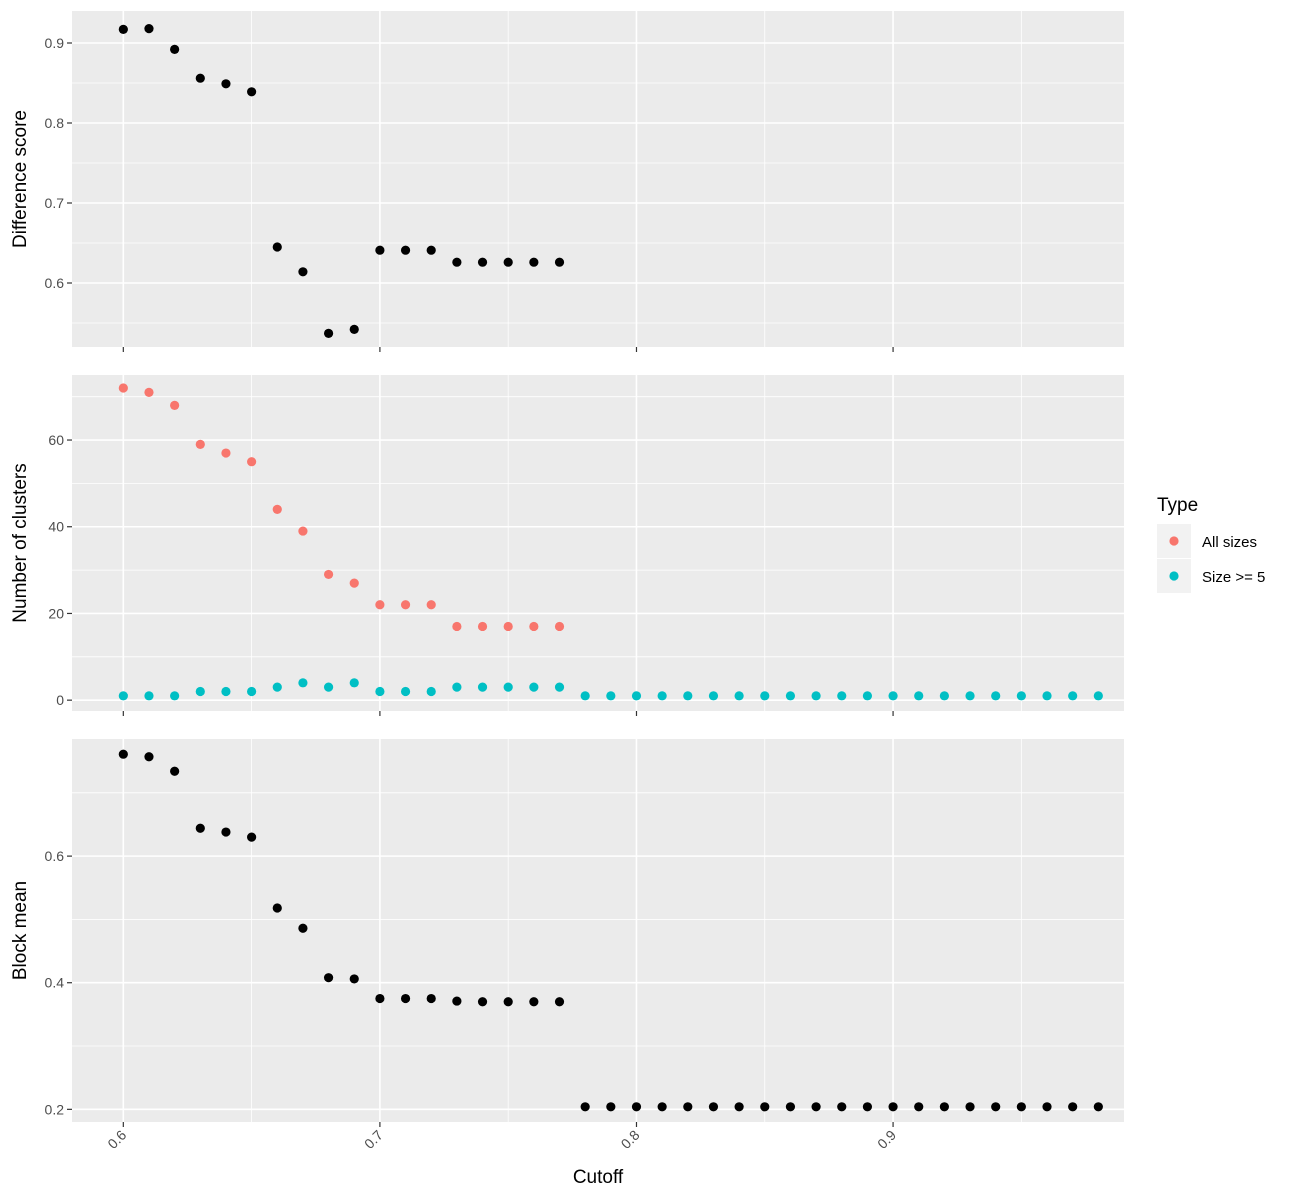 The width and height of the screenshot is (1300, 1200). Describe the element at coordinates (55, 983) in the screenshot. I see `y-tick-label: 0.4` at that location.